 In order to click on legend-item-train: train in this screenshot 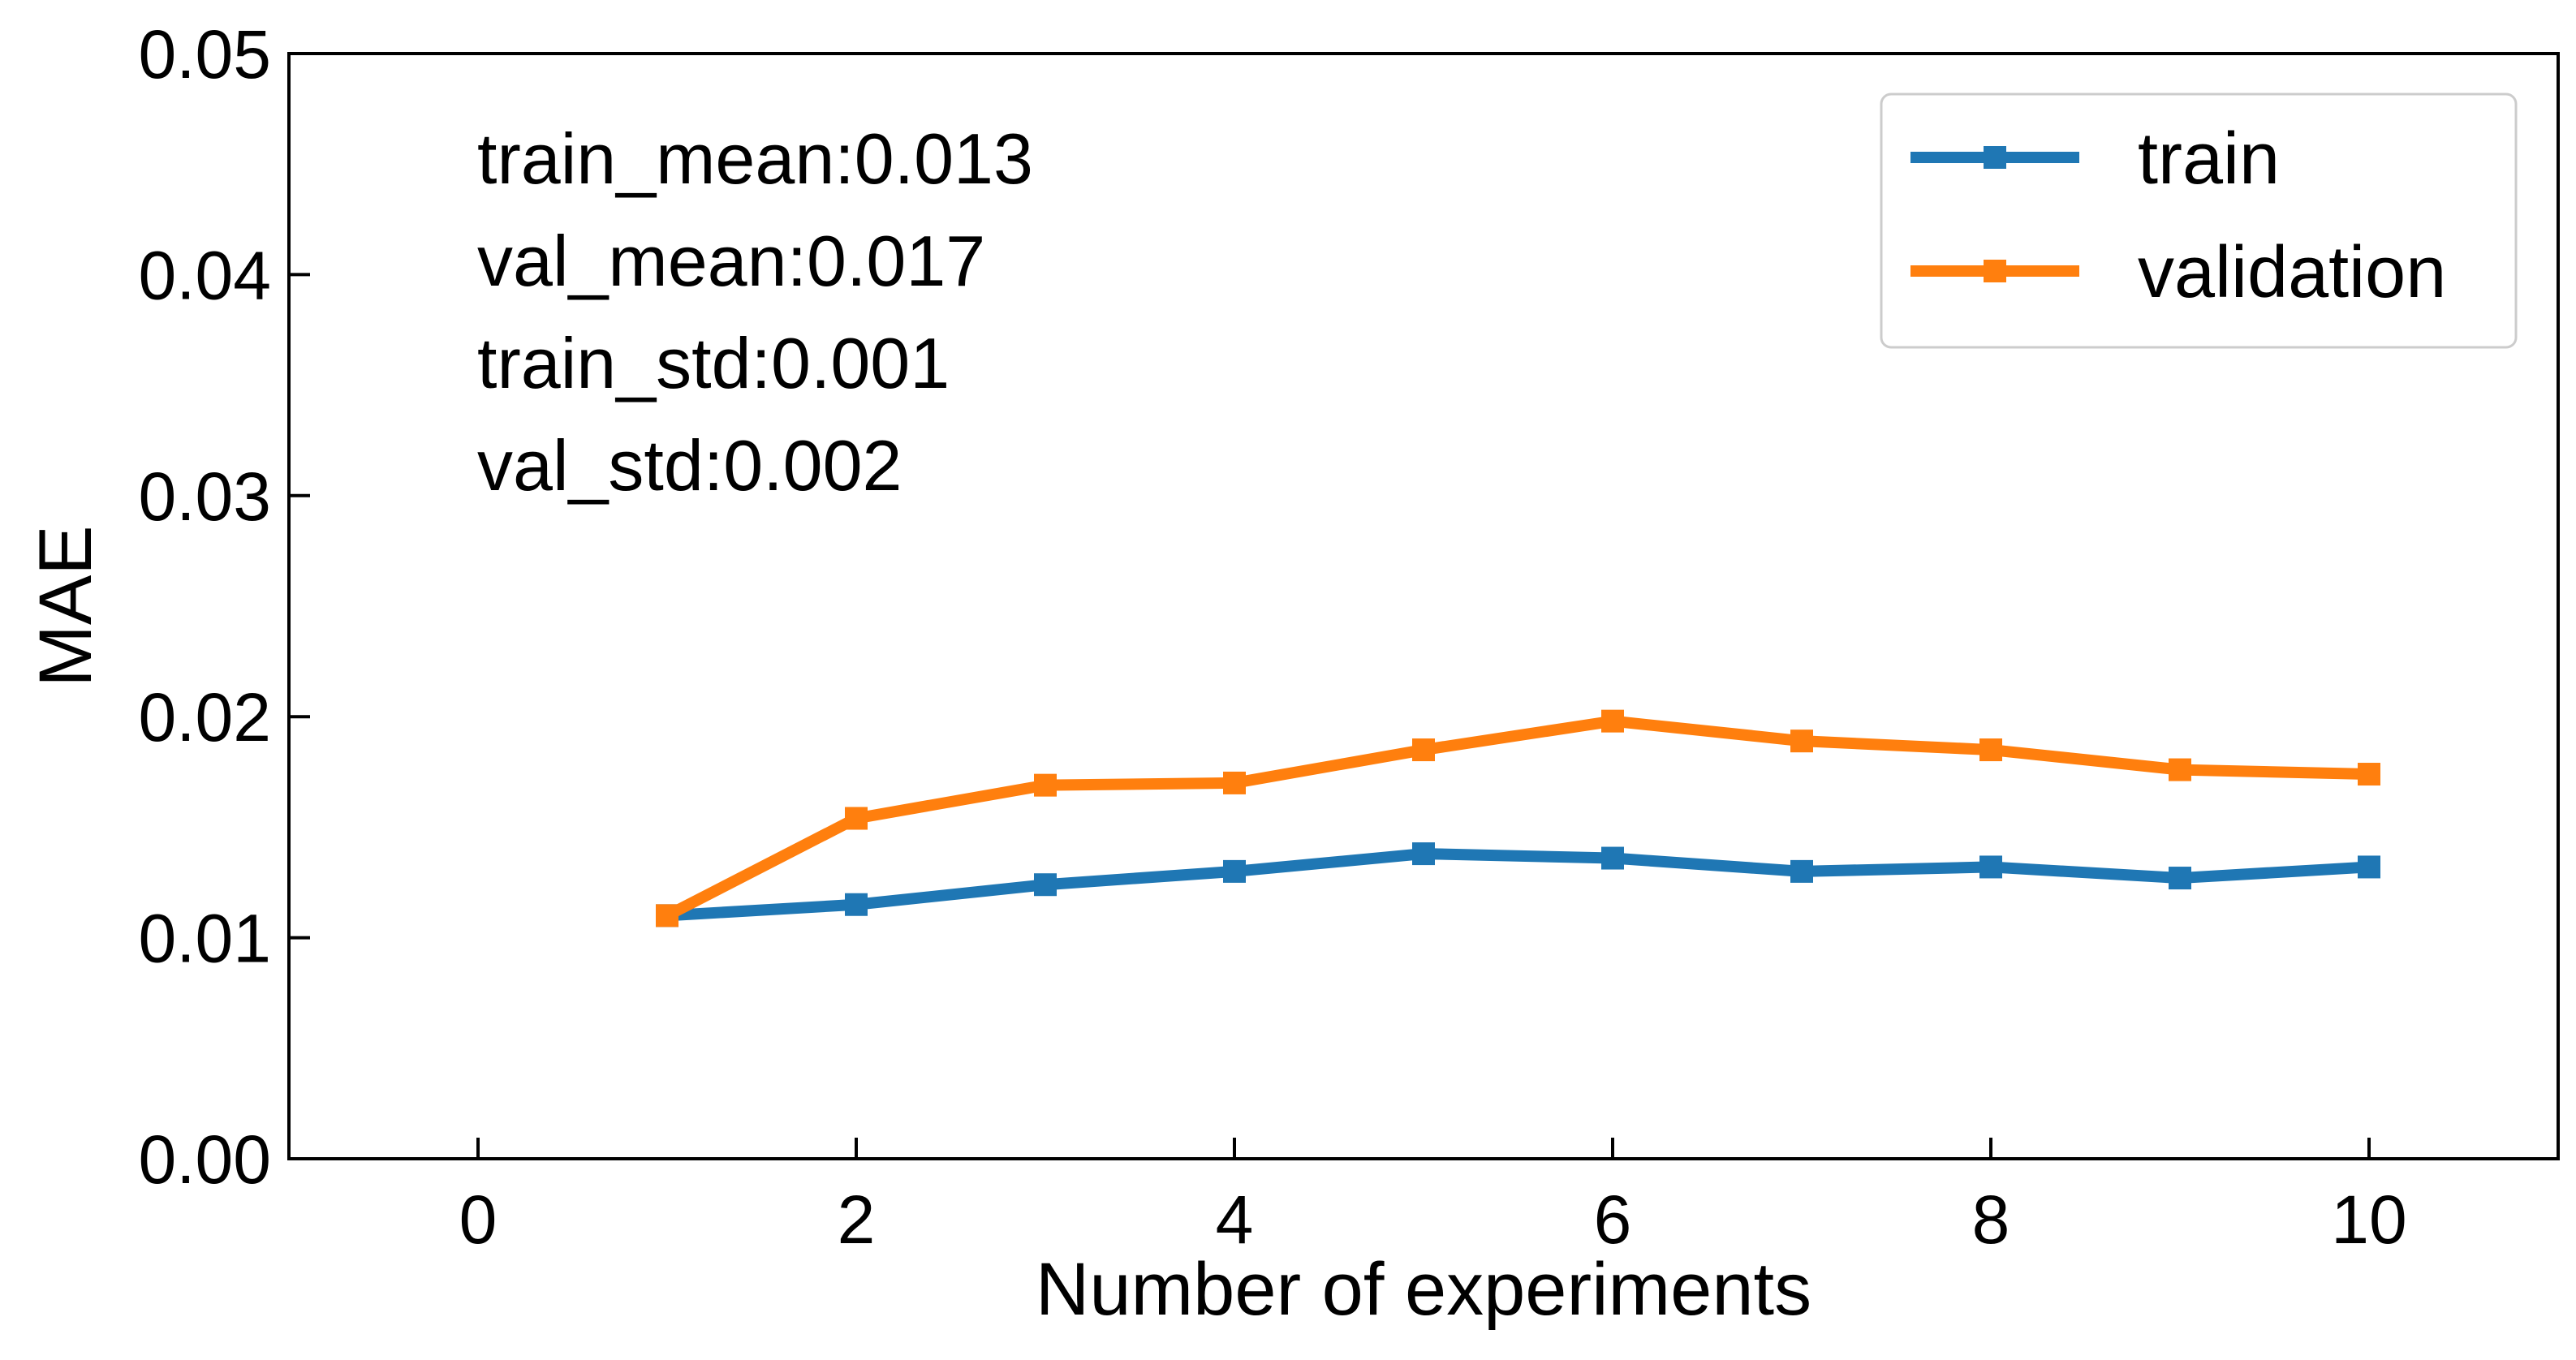, I will do `click(2095, 159)`.